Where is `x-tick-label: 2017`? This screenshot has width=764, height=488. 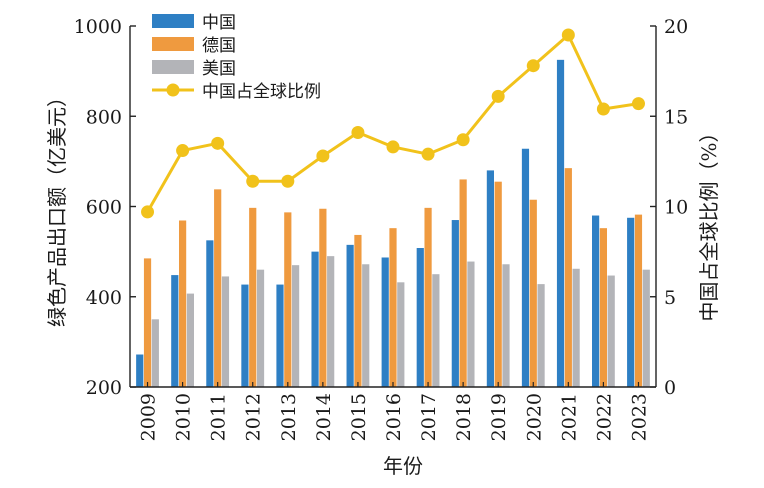 x-tick-label: 2017 is located at coordinates (429, 417).